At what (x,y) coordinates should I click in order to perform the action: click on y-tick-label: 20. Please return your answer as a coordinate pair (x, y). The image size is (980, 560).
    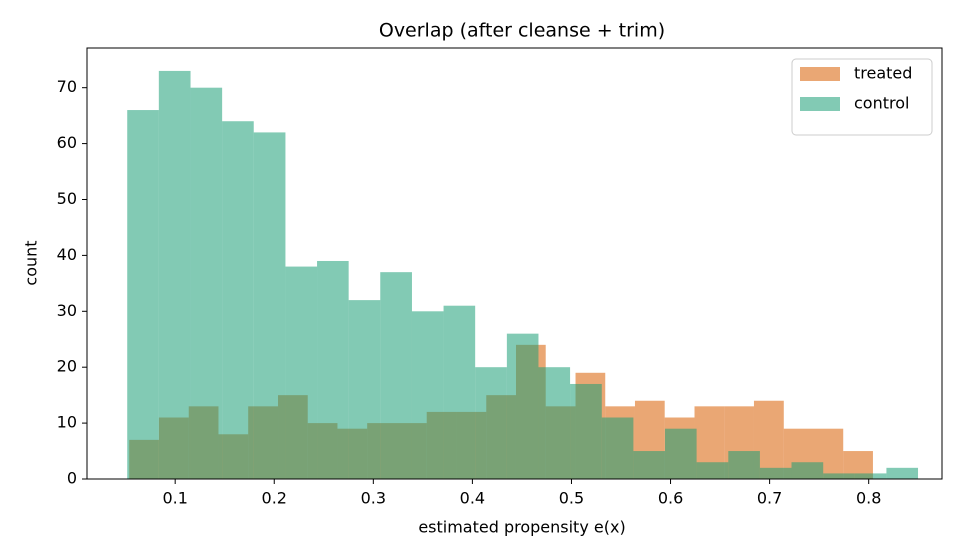
    Looking at the image, I should click on (67, 366).